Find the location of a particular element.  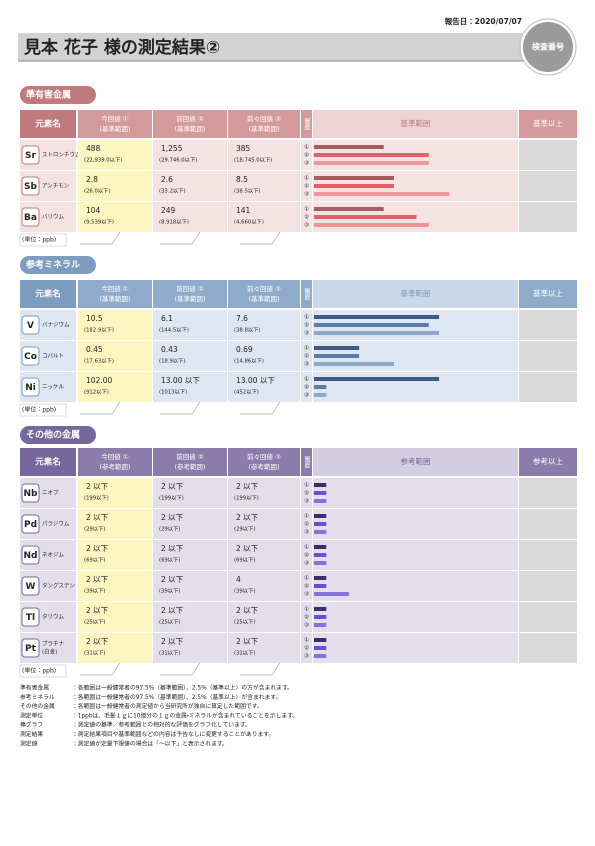

header-above: 参考以上 is located at coordinates (548, 461).